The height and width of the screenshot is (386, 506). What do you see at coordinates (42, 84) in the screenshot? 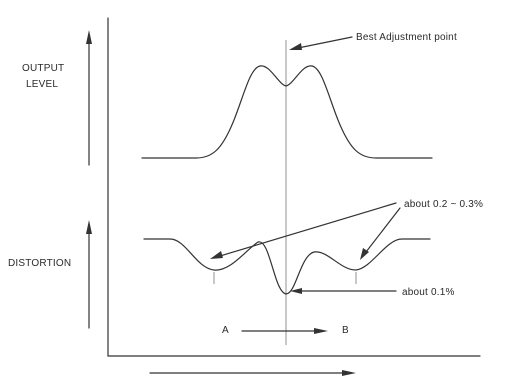
I see `output-level-label-line2: LEVEL` at bounding box center [42, 84].